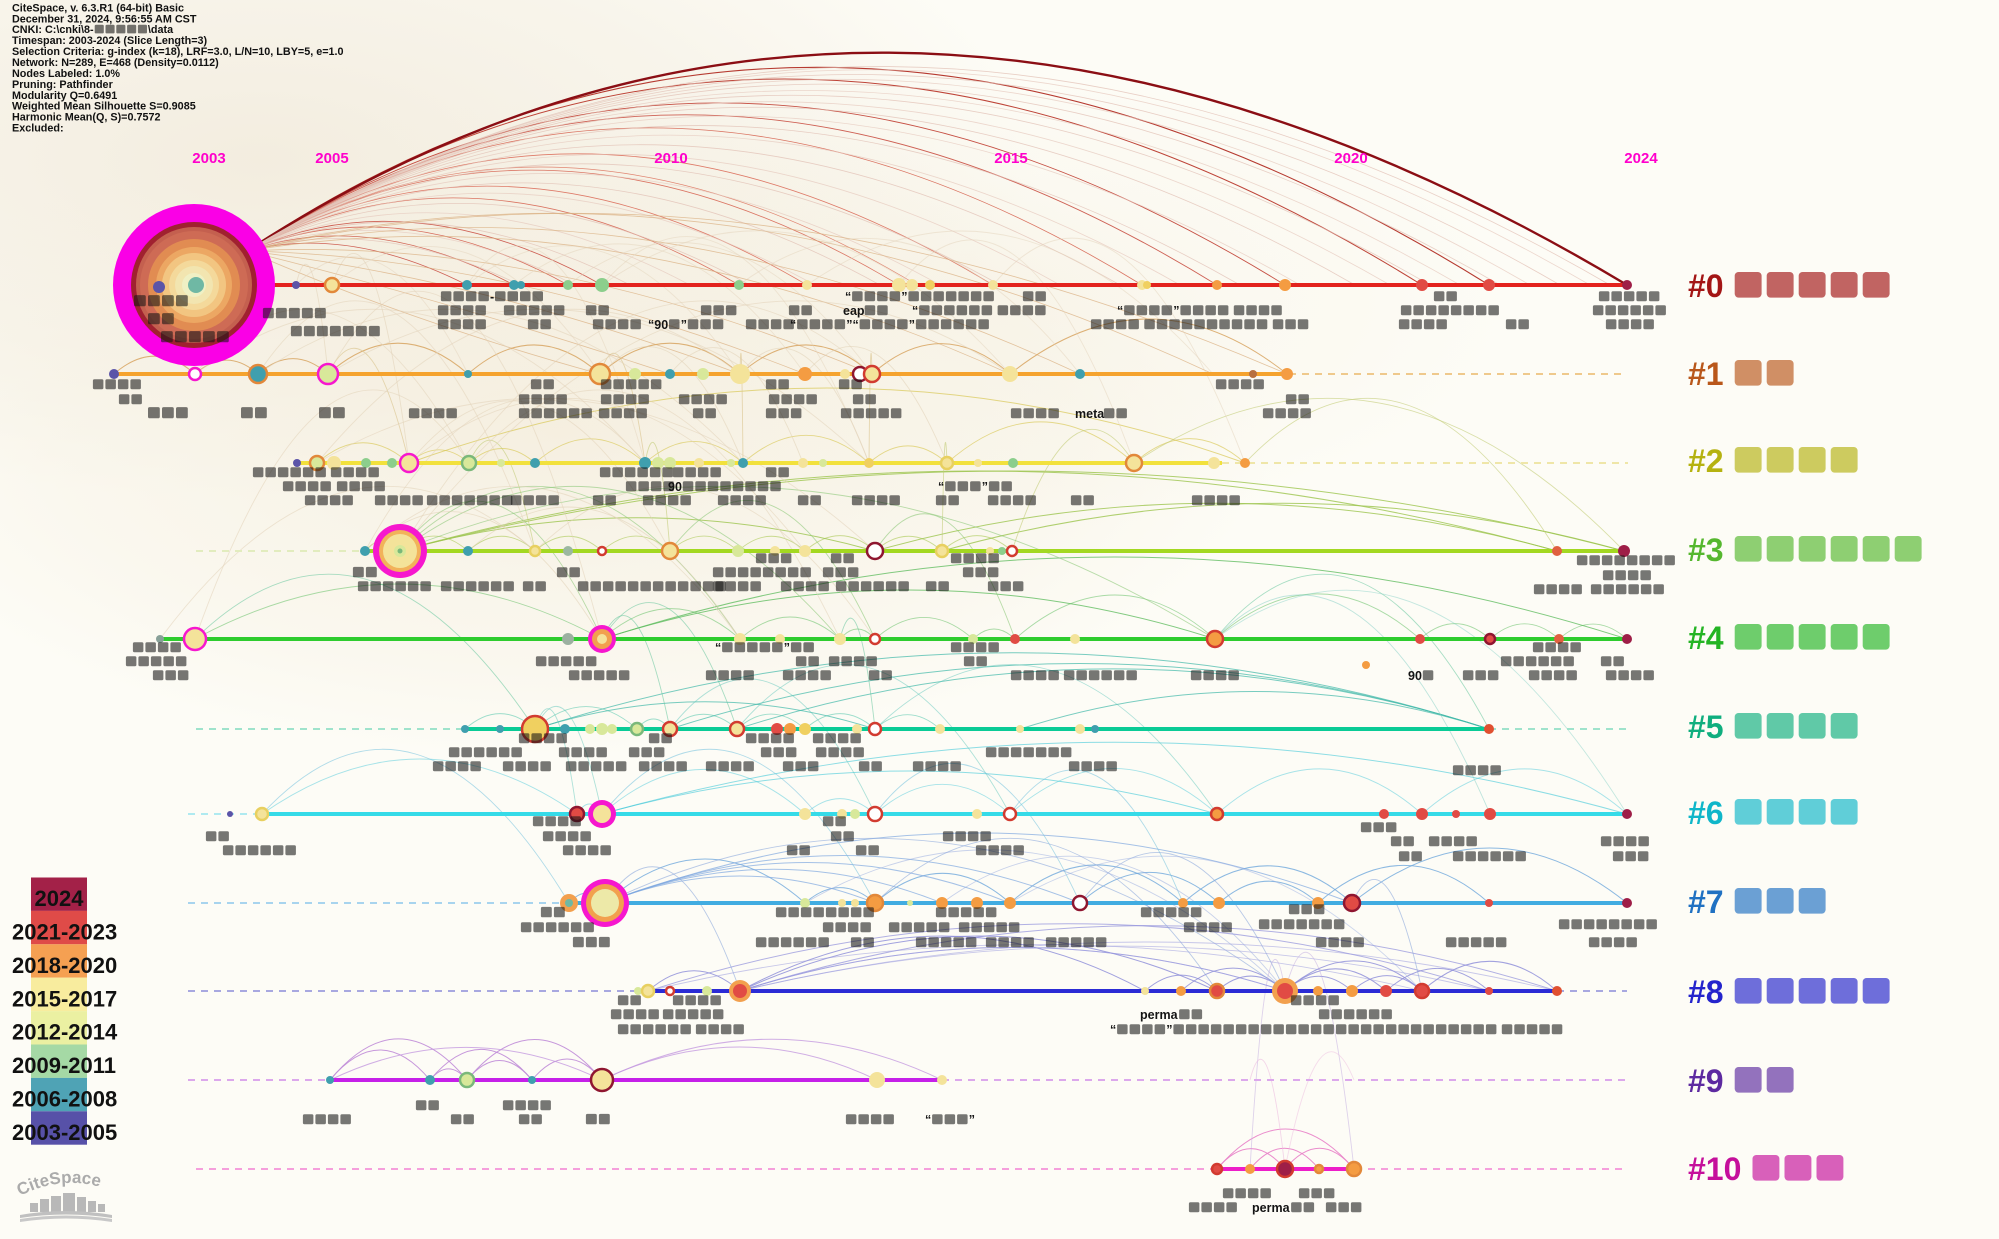  Describe the element at coordinates (115, 63) in the screenshot. I see `svg-text:Network: N=289, E=468 (Density: Network: N=289, E=468 (Density=0.0112)` at that location.